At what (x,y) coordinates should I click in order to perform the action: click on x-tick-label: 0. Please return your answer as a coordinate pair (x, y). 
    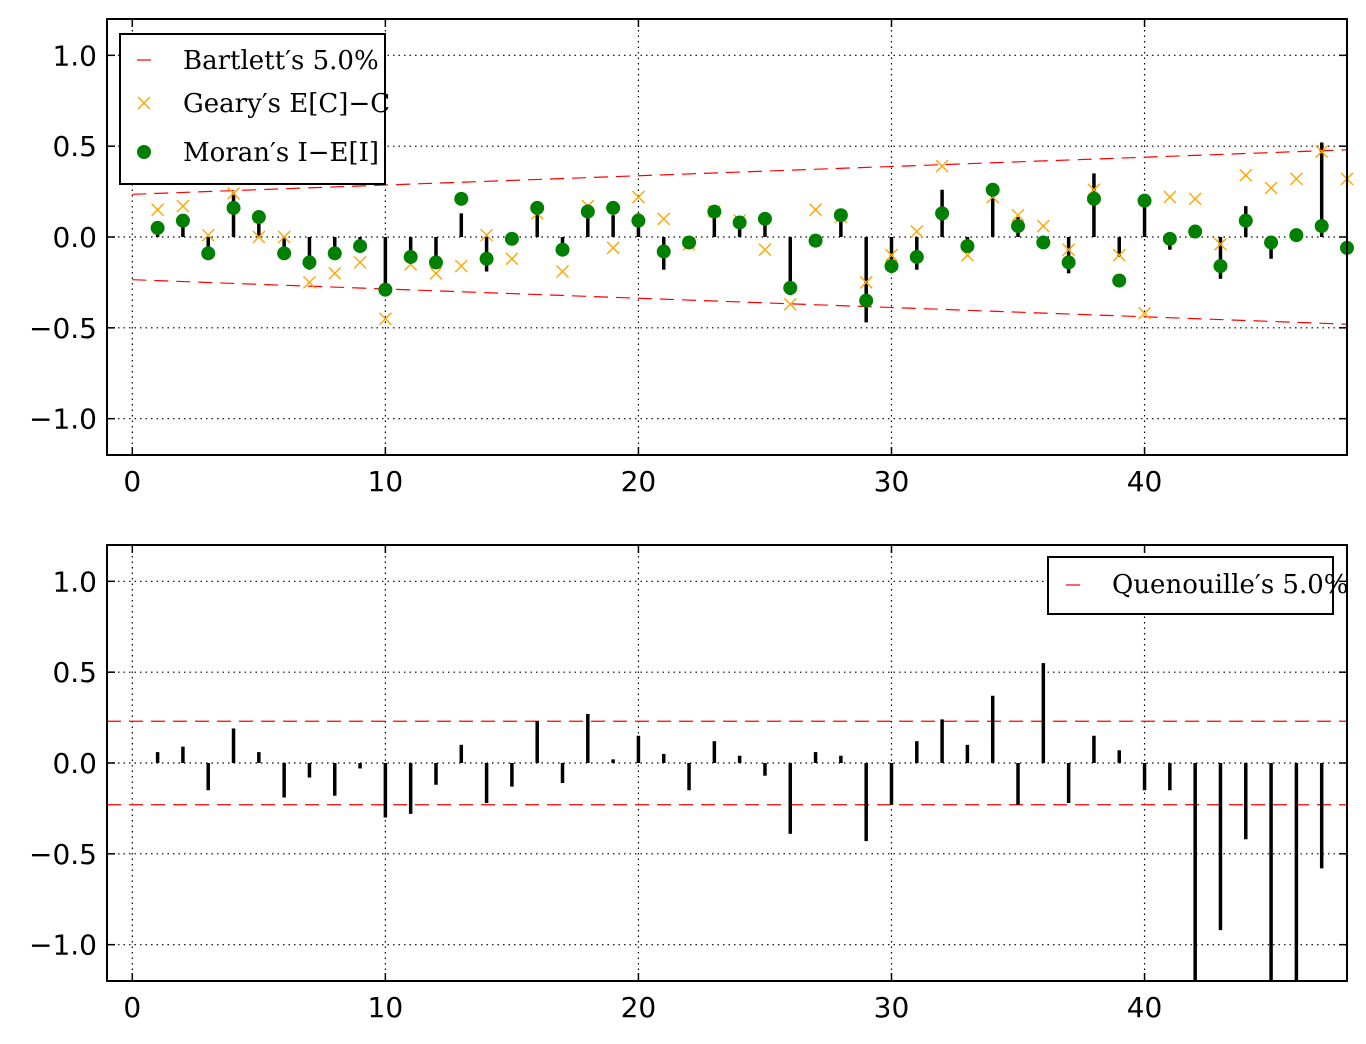
    Looking at the image, I should click on (132, 1007).